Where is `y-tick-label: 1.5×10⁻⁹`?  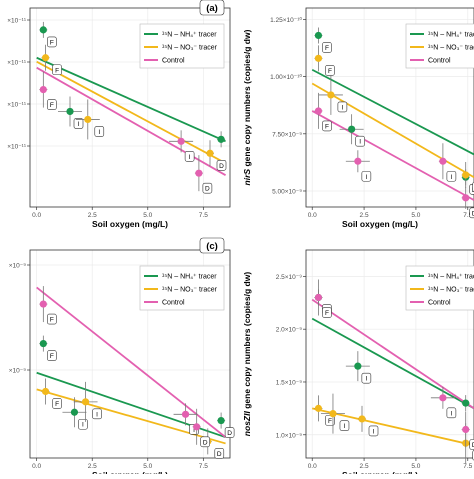
y-tick-label: 1.5×10⁻⁹ is located at coordinates (289, 382).